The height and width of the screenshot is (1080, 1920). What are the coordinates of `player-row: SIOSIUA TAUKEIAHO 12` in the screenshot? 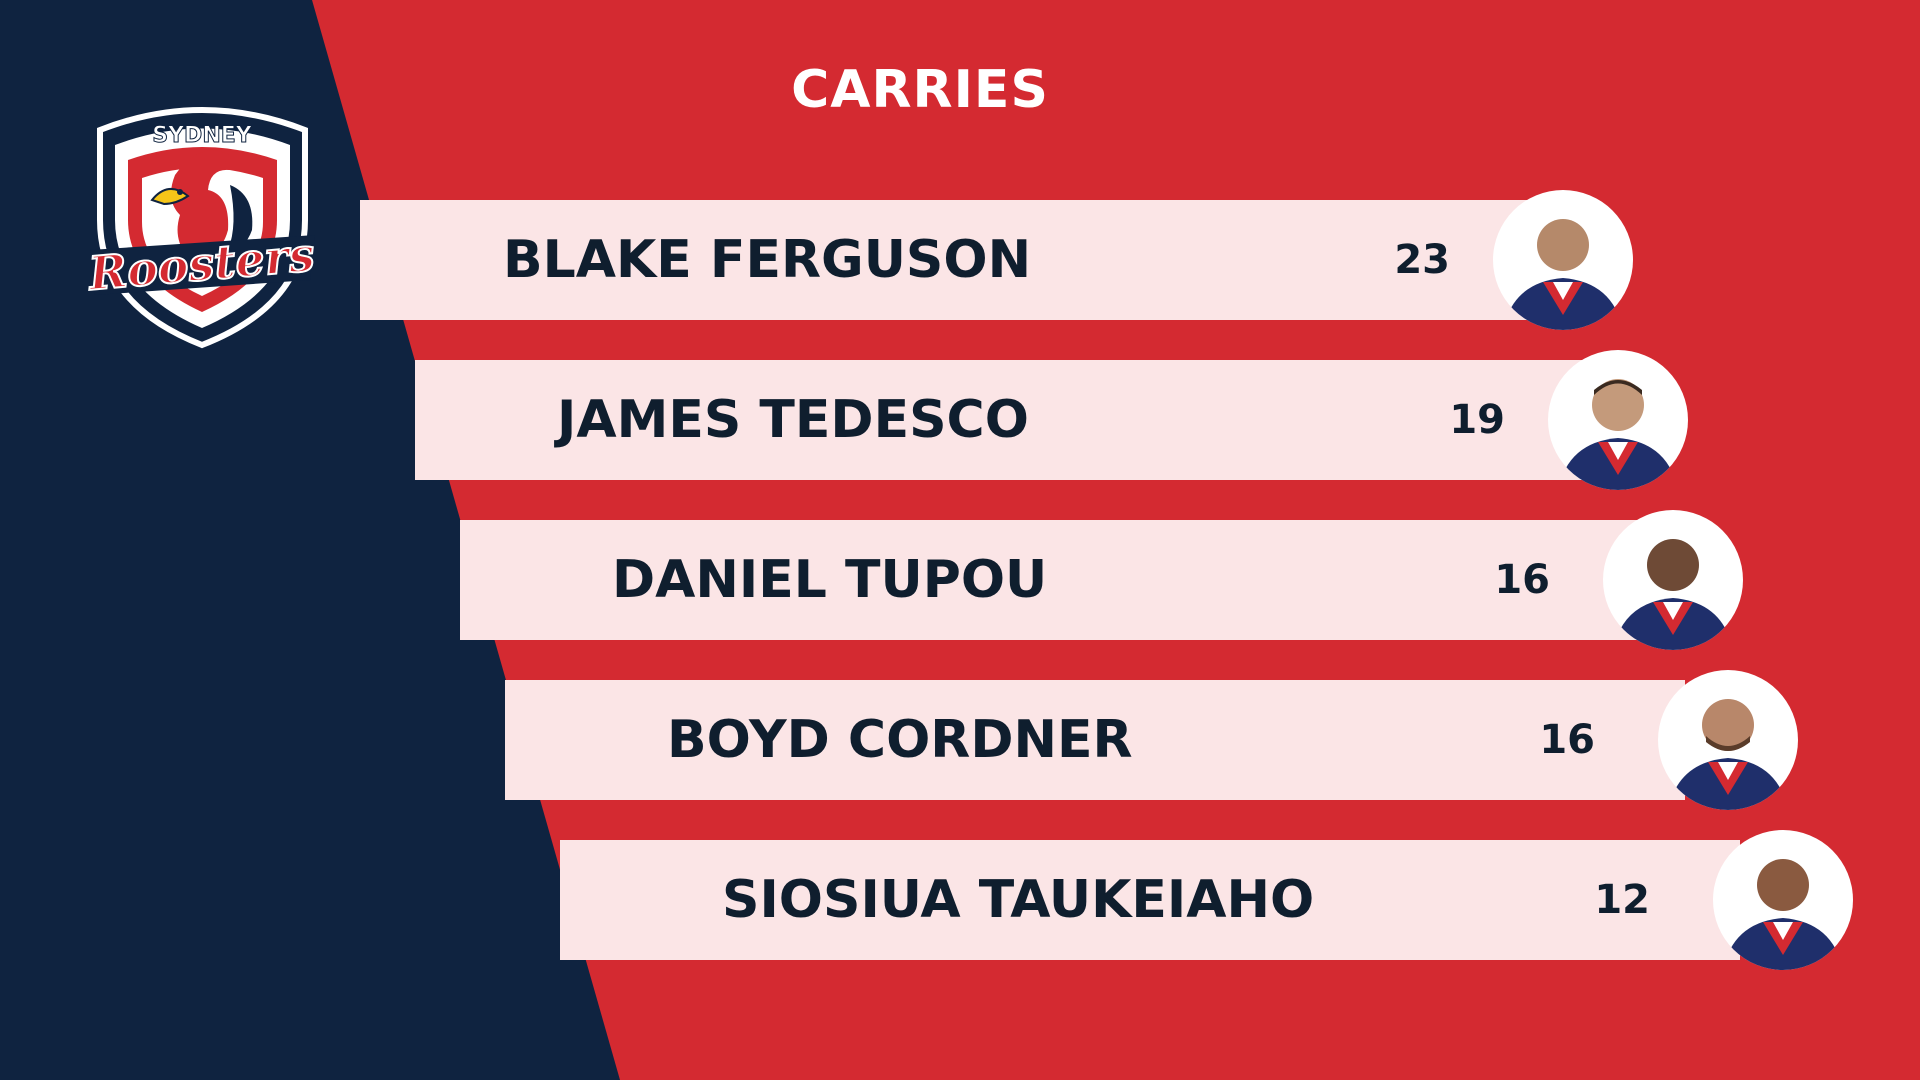 It's located at (1210, 900).